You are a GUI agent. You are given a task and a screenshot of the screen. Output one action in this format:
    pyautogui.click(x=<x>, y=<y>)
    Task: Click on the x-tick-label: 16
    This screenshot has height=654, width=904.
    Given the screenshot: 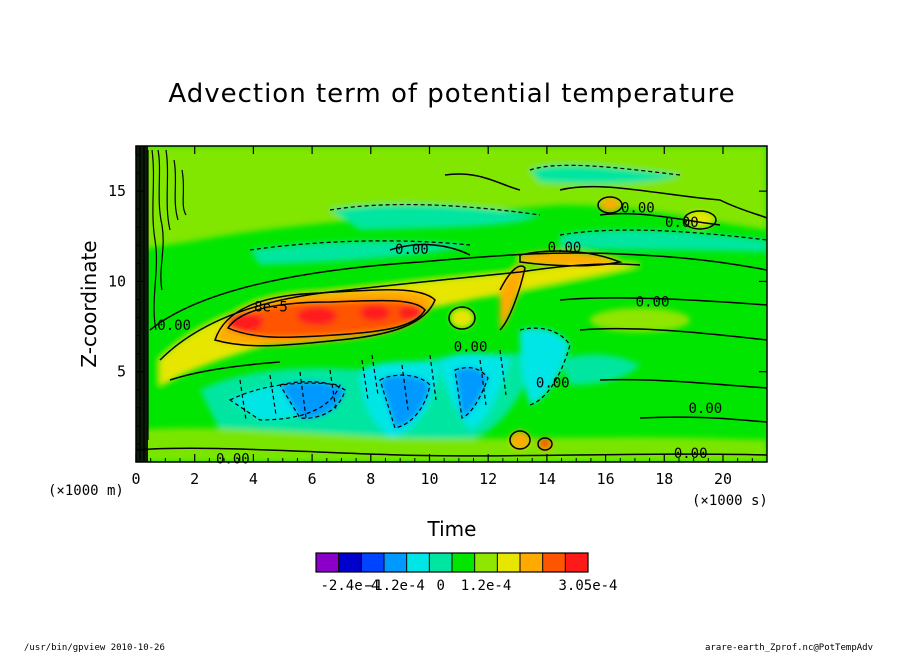 What is the action you would take?
    pyautogui.click(x=606, y=479)
    